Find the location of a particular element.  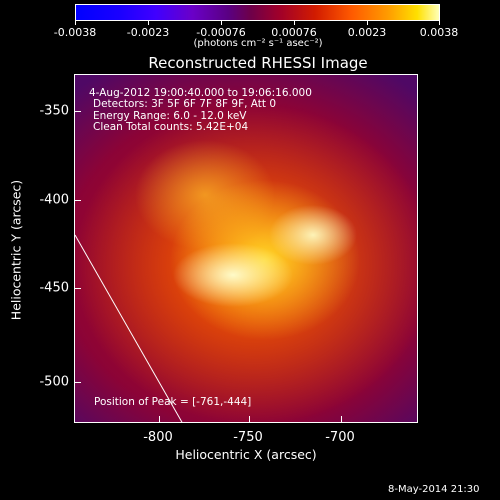

plot-title: Reconstructed RHESSI Image is located at coordinates (258, 63).